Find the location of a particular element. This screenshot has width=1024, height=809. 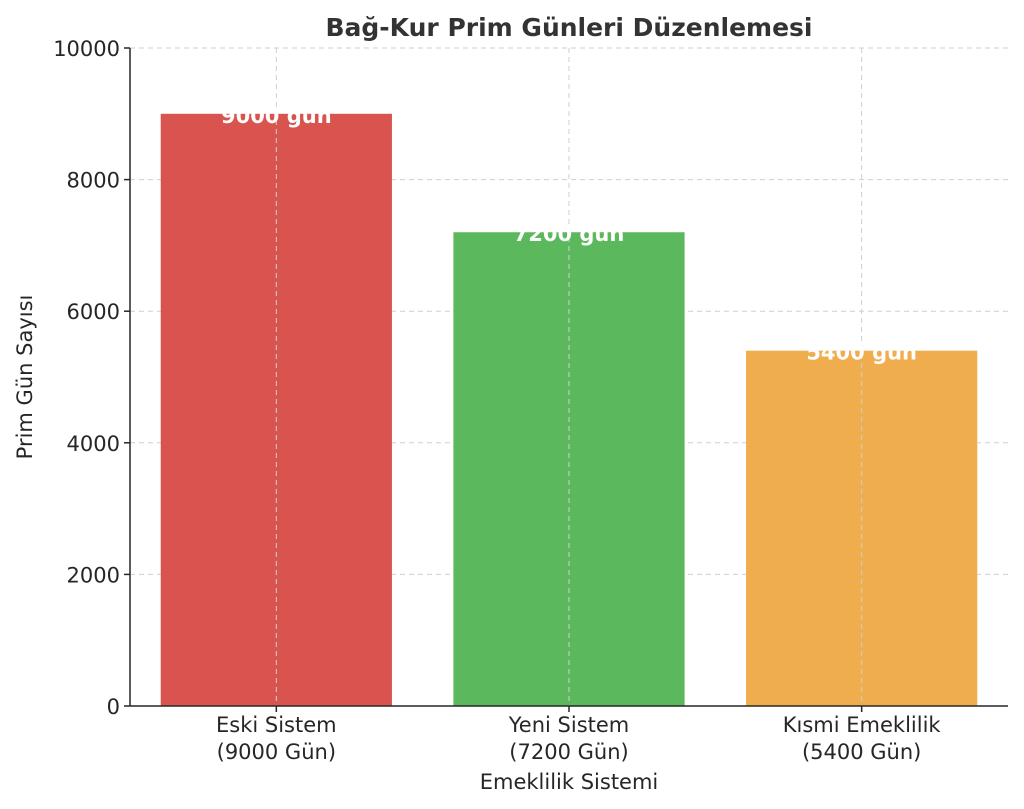

x-tick-label: Eski Sistem is located at coordinates (276, 725).